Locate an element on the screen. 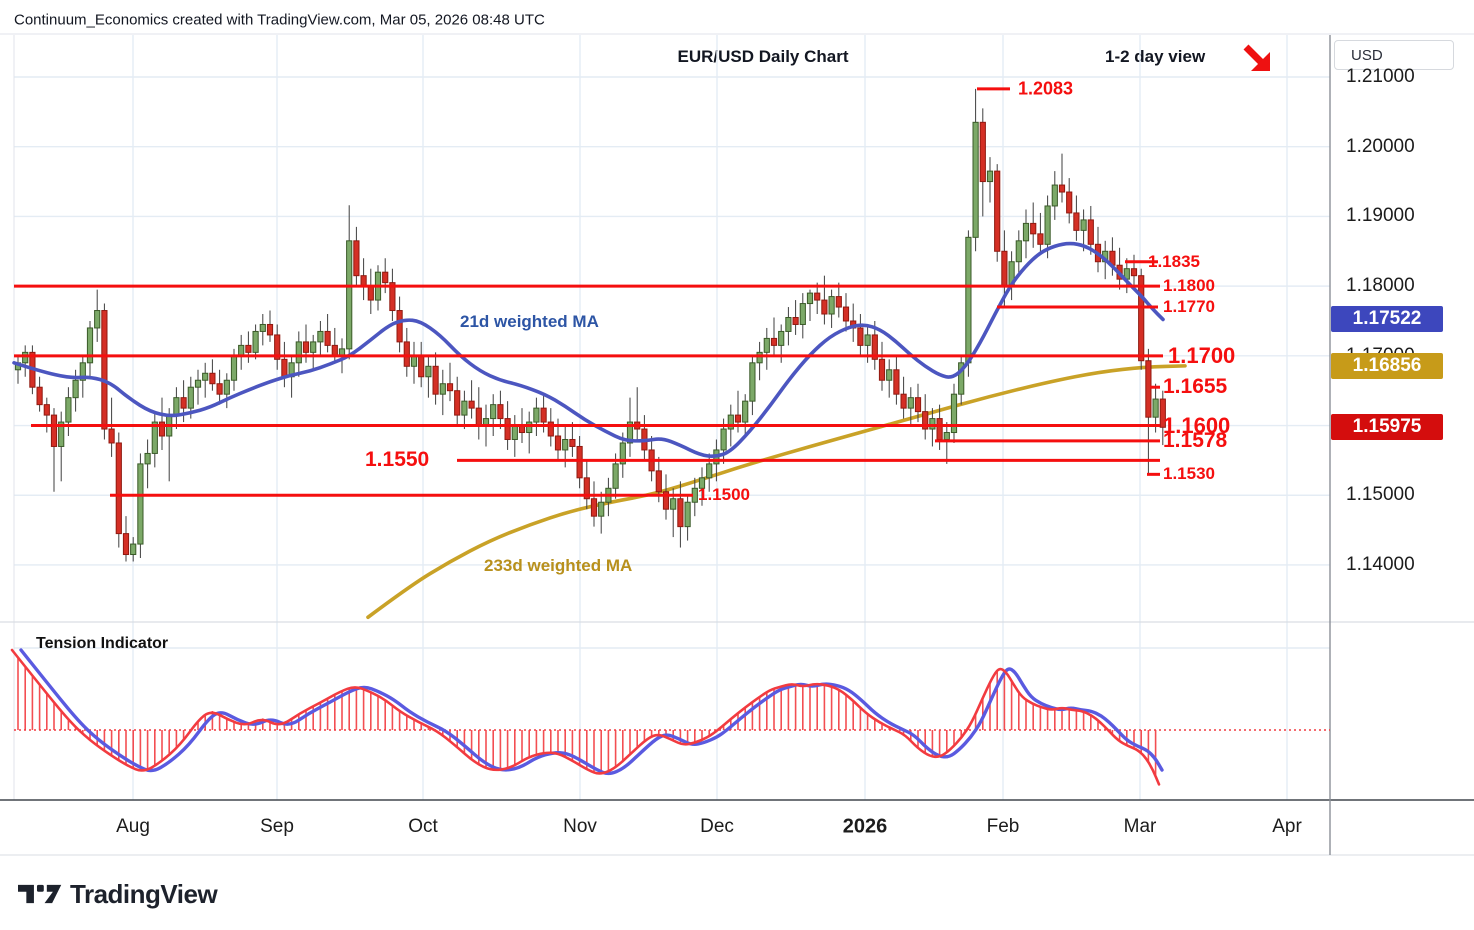 This screenshot has width=1474, height=930. ma233-price-badge: 1.16856 is located at coordinates (1387, 365).